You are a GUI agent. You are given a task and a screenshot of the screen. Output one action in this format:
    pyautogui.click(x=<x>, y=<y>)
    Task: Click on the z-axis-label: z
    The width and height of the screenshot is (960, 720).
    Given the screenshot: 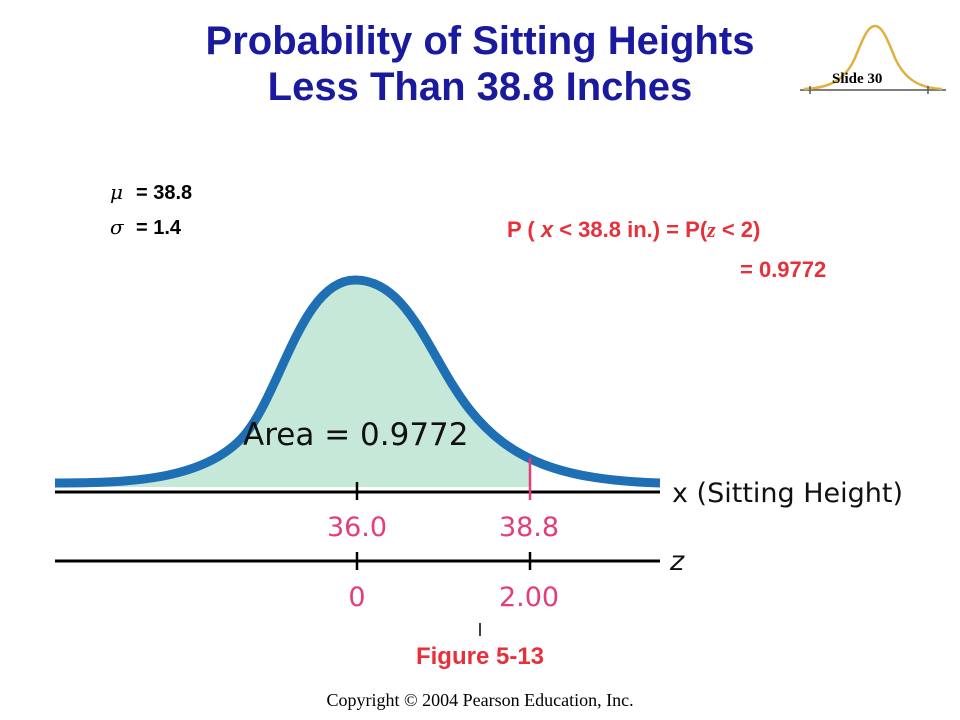 What is the action you would take?
    pyautogui.click(x=677, y=561)
    